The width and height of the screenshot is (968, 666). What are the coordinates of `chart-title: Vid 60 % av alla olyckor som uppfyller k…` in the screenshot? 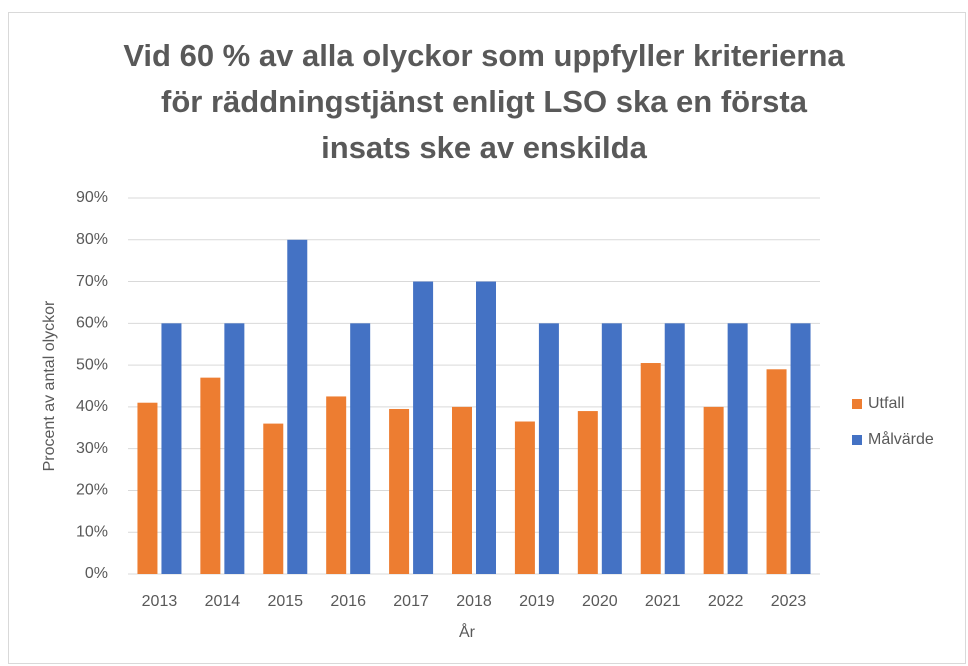 It's located at (484, 55).